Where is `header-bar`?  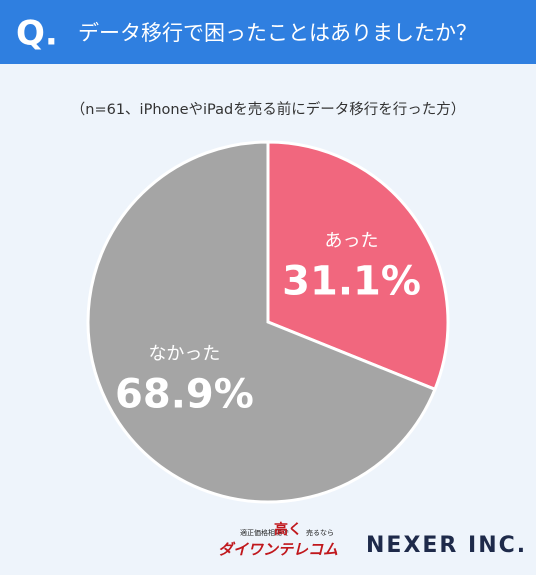 header-bar is located at coordinates (268, 32).